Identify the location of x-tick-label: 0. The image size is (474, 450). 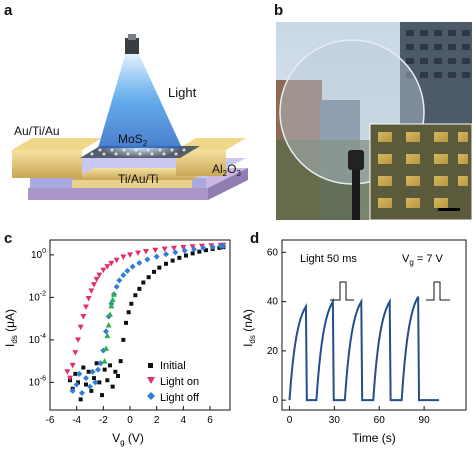
(130, 420).